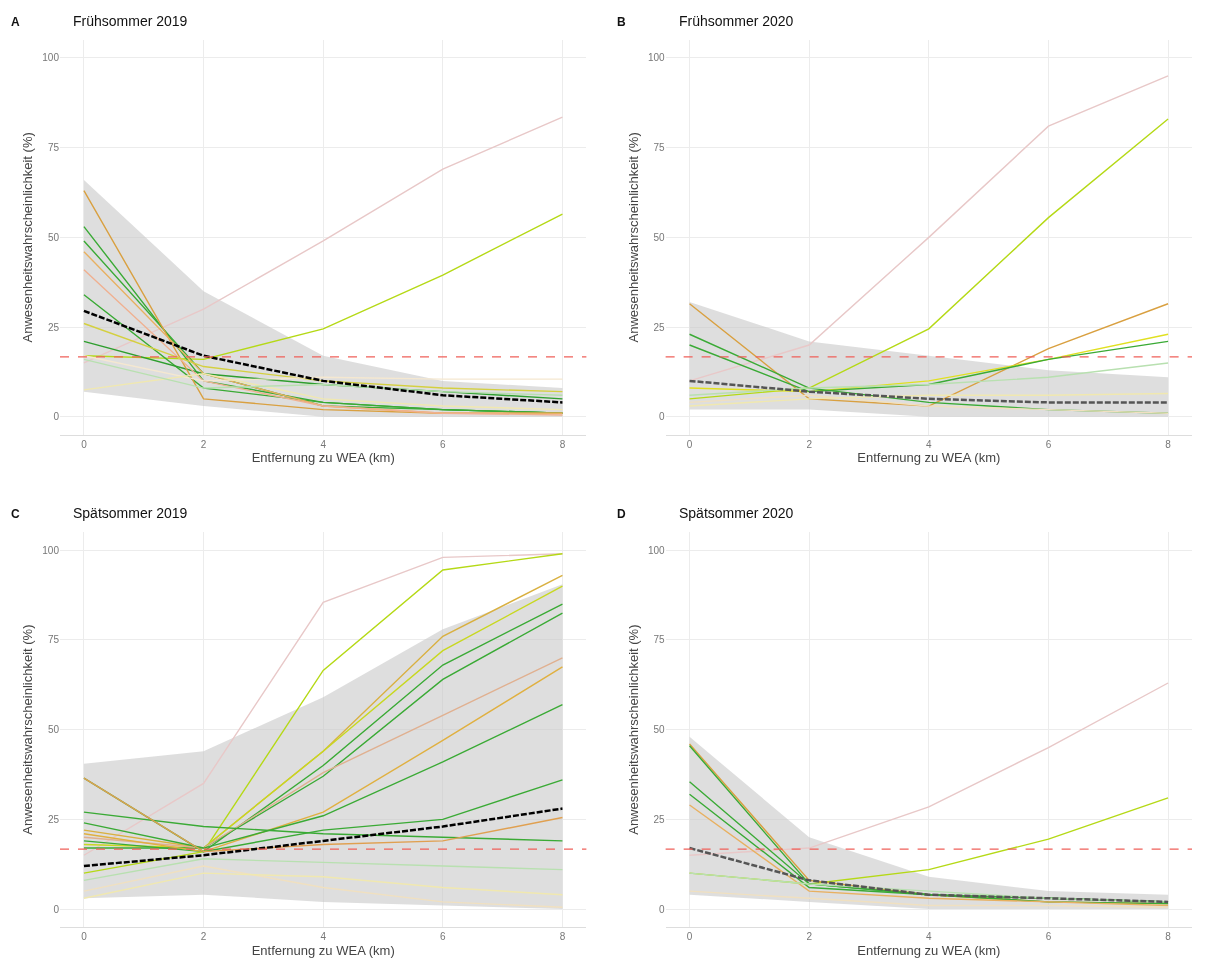 The height and width of the screenshot is (972, 1212). I want to click on chart-title: Spätsommer 2020, so click(736, 513).